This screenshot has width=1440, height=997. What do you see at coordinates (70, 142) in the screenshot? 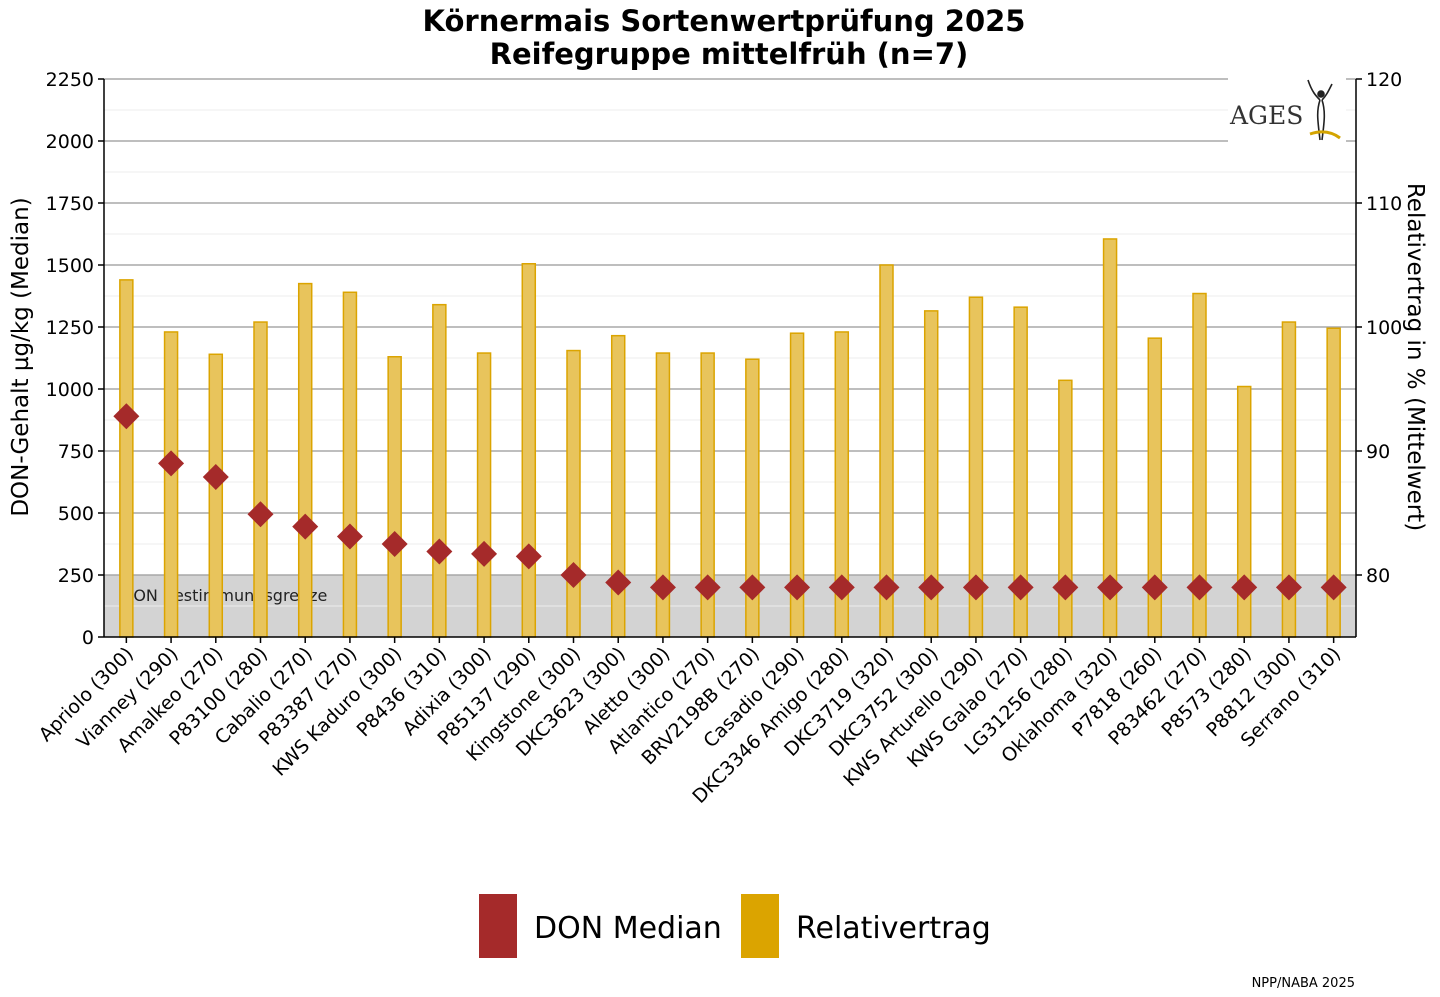
I see `y-tick-label: 2000` at bounding box center [70, 142].